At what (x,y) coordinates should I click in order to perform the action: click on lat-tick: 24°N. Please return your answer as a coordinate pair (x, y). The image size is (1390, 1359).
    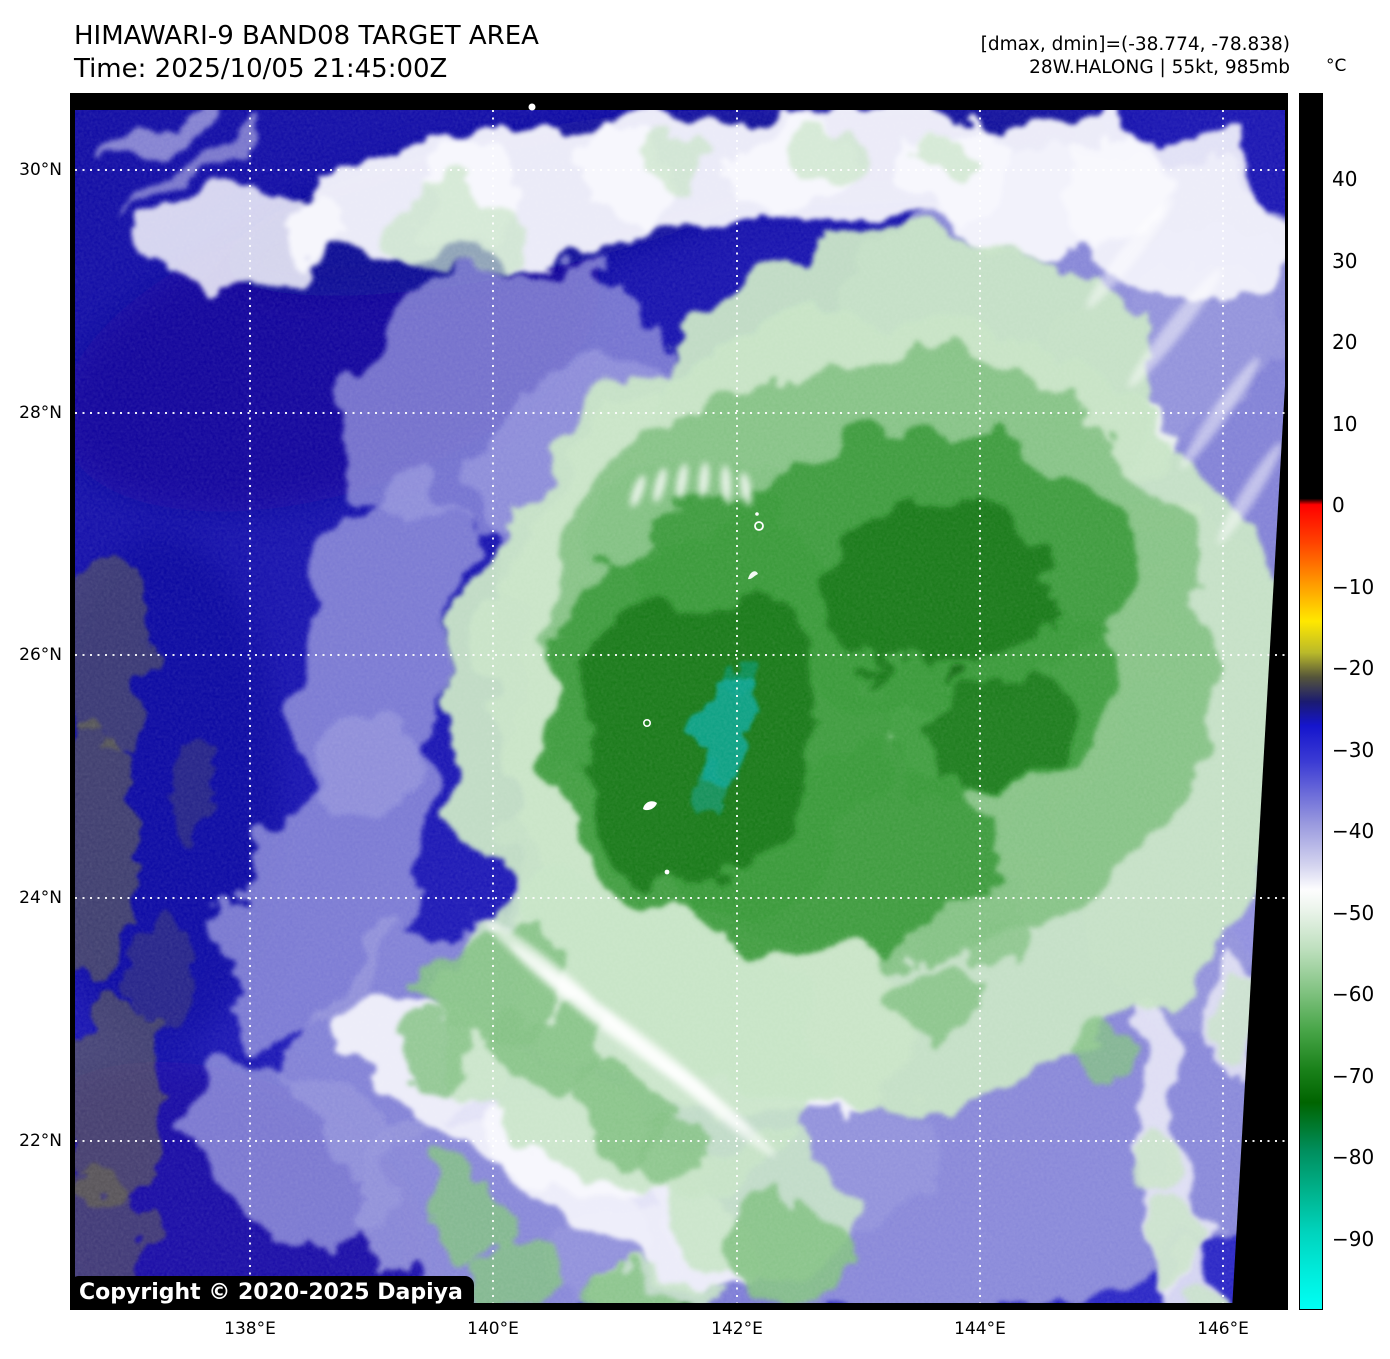
    Looking at the image, I should click on (40, 898).